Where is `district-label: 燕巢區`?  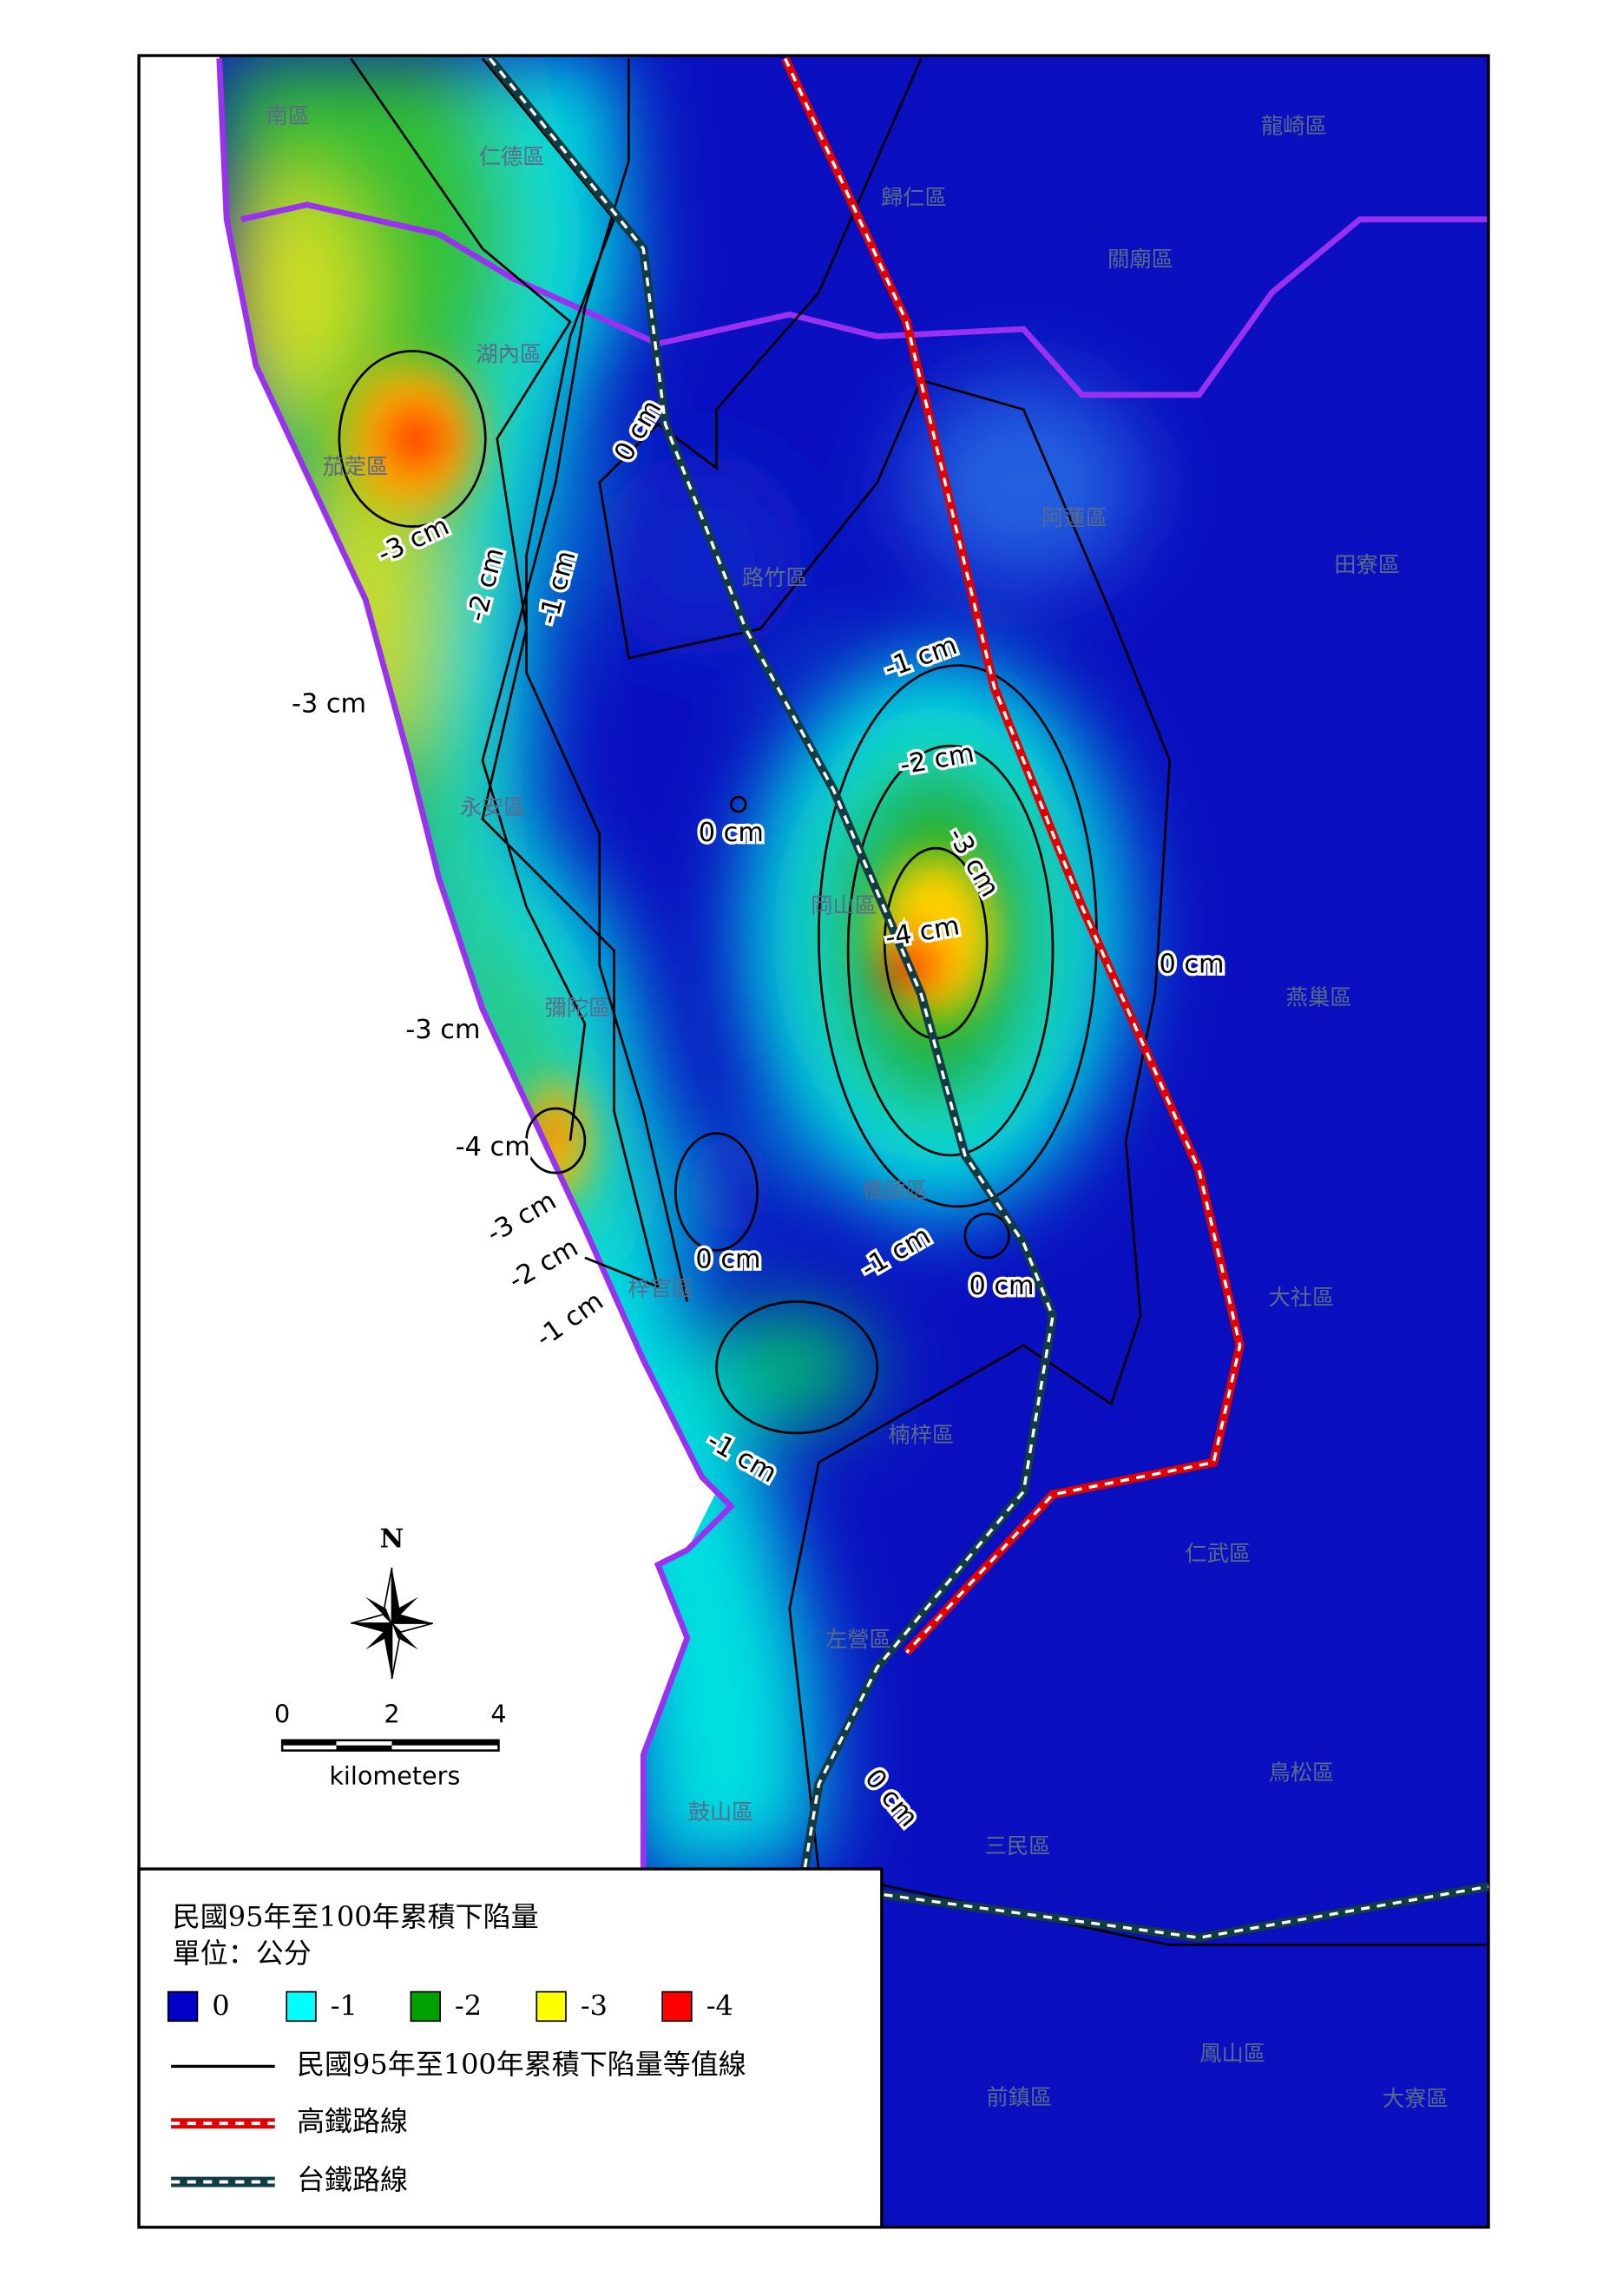
district-label: 燕巢區 is located at coordinates (1319, 997).